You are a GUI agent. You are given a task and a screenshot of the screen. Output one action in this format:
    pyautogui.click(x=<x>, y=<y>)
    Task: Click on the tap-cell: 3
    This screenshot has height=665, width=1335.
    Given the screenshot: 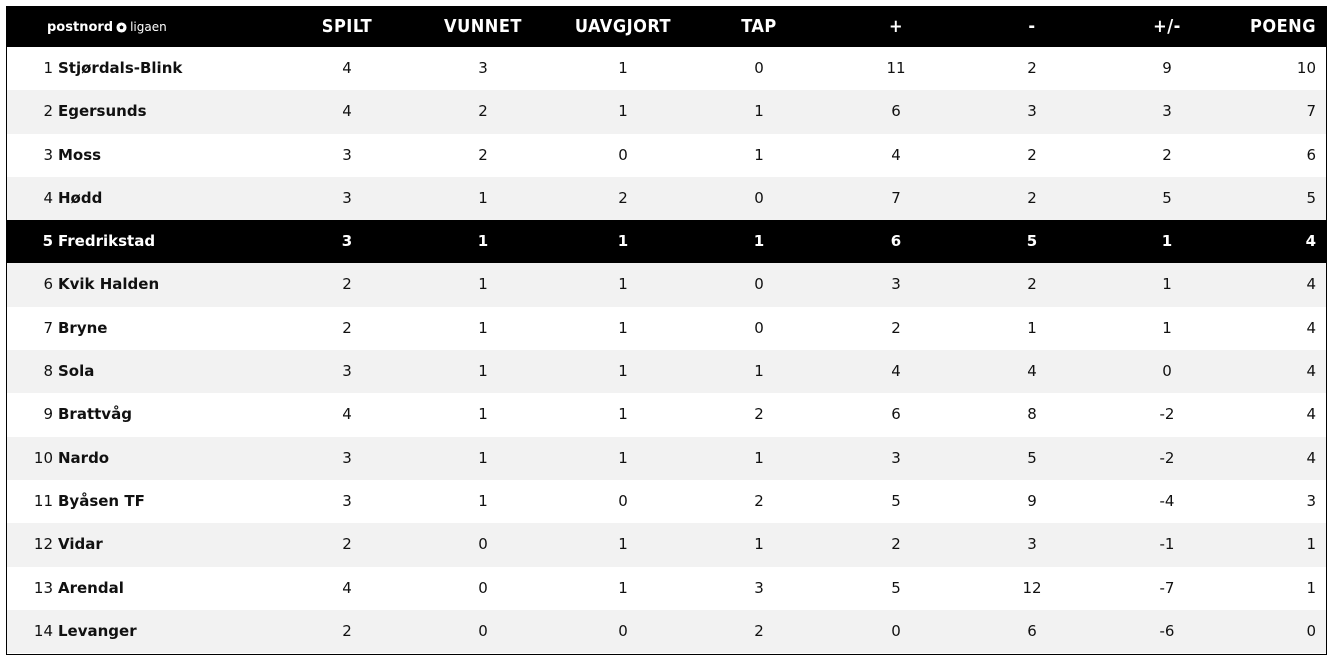 What is the action you would take?
    pyautogui.click(x=759, y=587)
    